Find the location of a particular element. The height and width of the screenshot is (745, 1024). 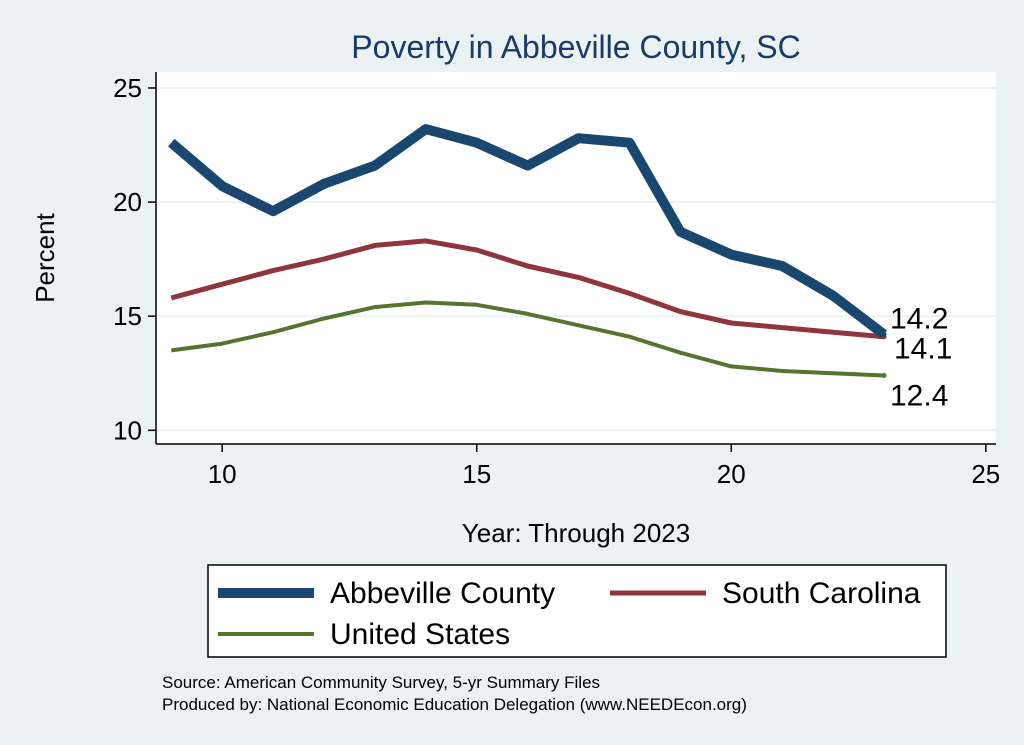

chart-title: Poverty in Abbeville County, SC is located at coordinates (575, 47).